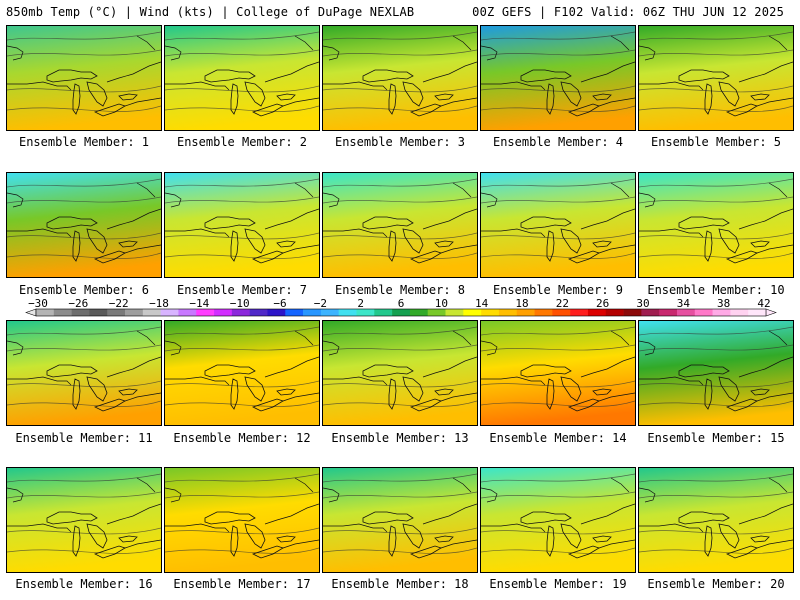  I want to click on ensemble-member-label: Ensemble Member: 15, so click(716, 438).